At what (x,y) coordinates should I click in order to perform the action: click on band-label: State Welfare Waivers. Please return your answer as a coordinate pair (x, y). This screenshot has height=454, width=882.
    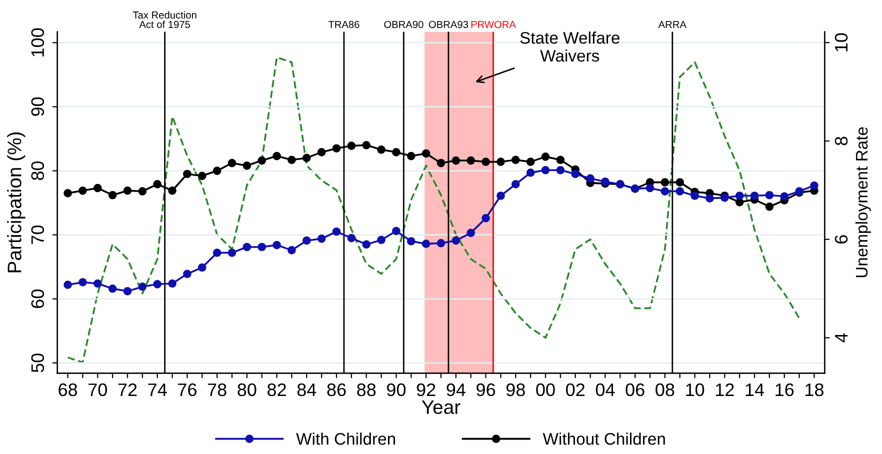
    Looking at the image, I should click on (570, 47).